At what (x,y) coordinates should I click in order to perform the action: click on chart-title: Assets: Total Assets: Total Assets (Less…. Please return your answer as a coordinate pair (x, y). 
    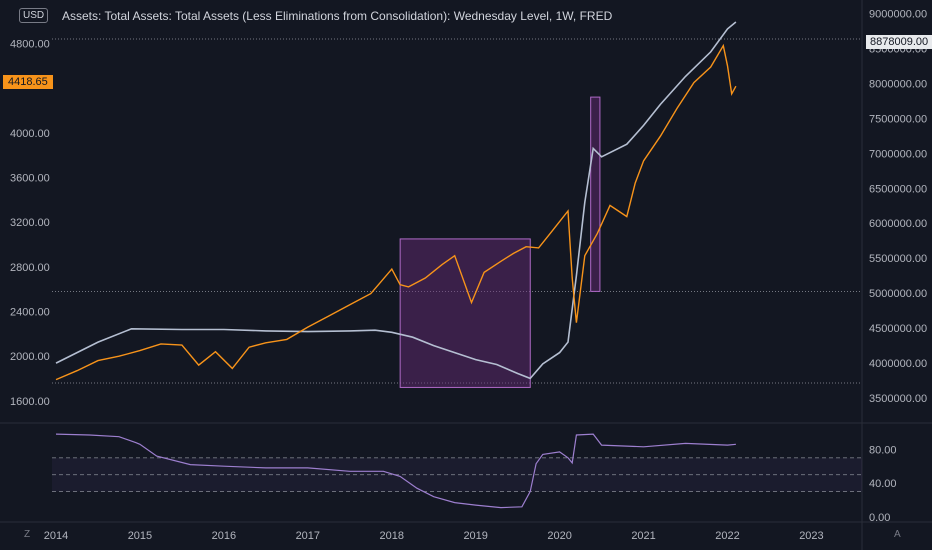
    Looking at the image, I should click on (337, 16).